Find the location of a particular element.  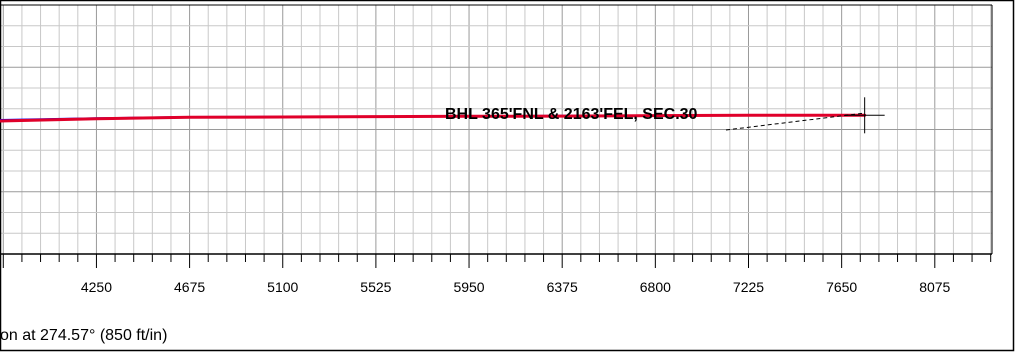

x-tick-label: 7225 is located at coordinates (748, 287).